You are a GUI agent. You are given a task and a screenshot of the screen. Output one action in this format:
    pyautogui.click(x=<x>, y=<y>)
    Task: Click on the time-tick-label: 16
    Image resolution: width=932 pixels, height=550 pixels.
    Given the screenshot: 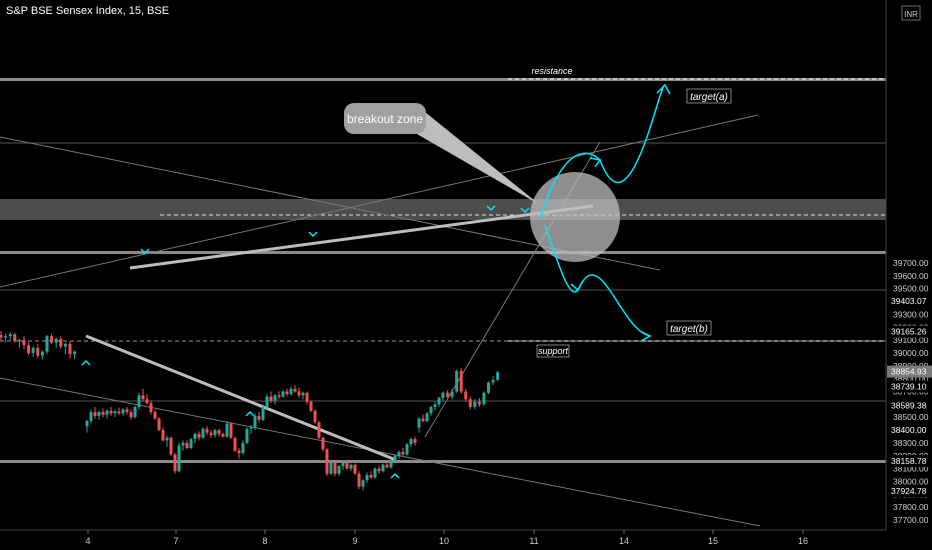 What is the action you would take?
    pyautogui.click(x=803, y=541)
    